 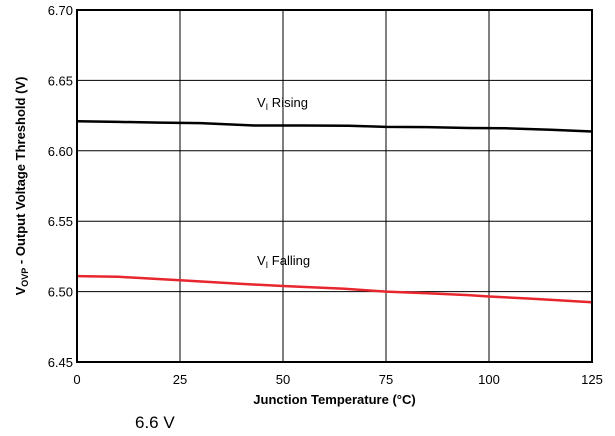 I want to click on y-tick-label: 6.50, so click(x=60, y=292).